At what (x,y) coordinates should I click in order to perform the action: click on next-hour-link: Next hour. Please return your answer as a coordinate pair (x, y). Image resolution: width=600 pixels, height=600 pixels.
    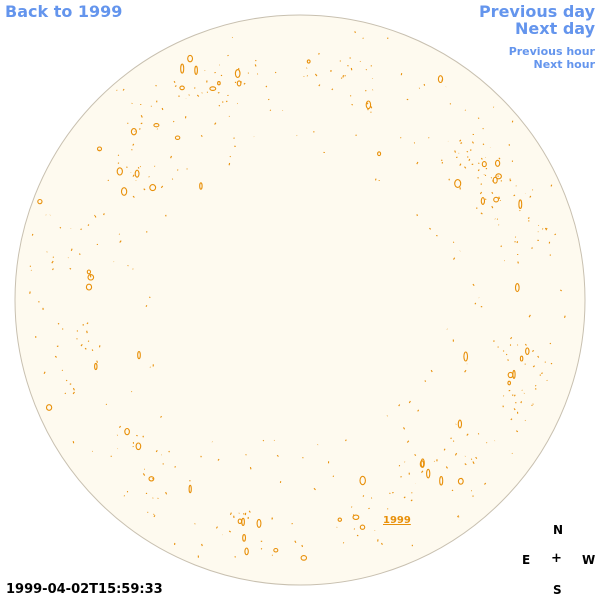
    Looking at the image, I should click on (564, 64).